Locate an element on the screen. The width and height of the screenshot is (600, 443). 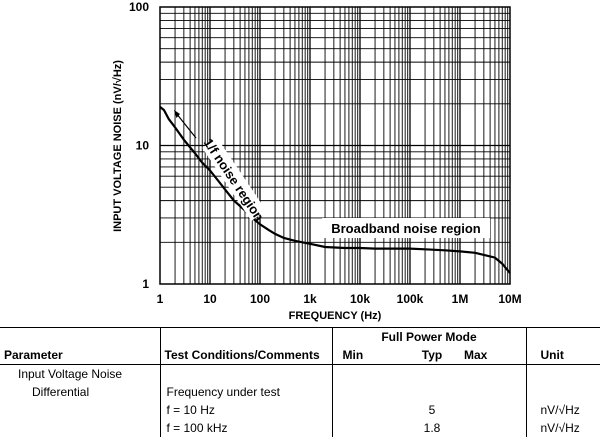
table-row: f = 10 Hz 5 nV/√Hz is located at coordinates (300, 410).